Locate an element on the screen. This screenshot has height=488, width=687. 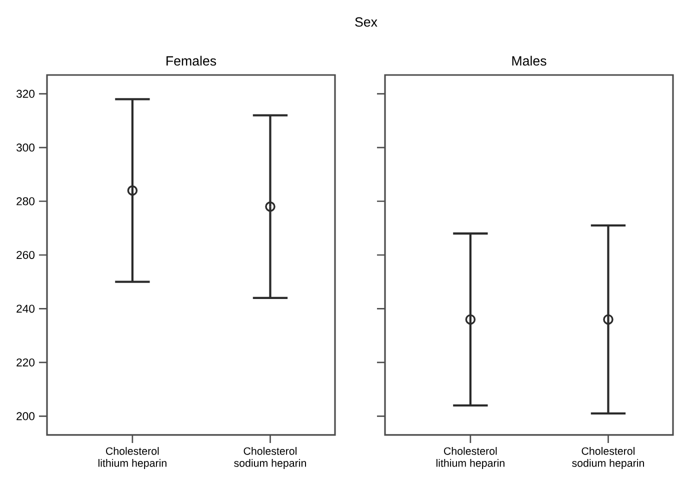
chart-title: Males is located at coordinates (529, 61).